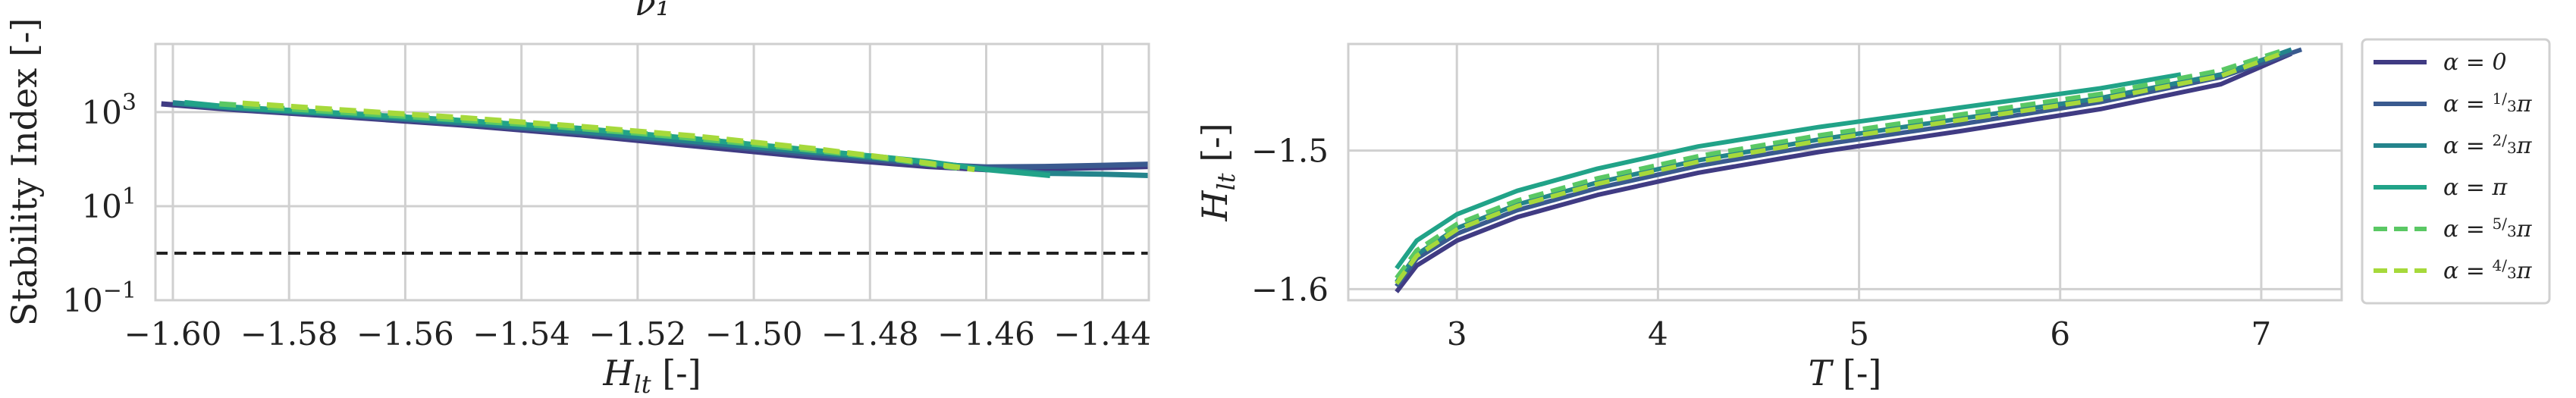  What do you see at coordinates (870, 334) in the screenshot?
I see `left-x-tick-label: −1.48` at bounding box center [870, 334].